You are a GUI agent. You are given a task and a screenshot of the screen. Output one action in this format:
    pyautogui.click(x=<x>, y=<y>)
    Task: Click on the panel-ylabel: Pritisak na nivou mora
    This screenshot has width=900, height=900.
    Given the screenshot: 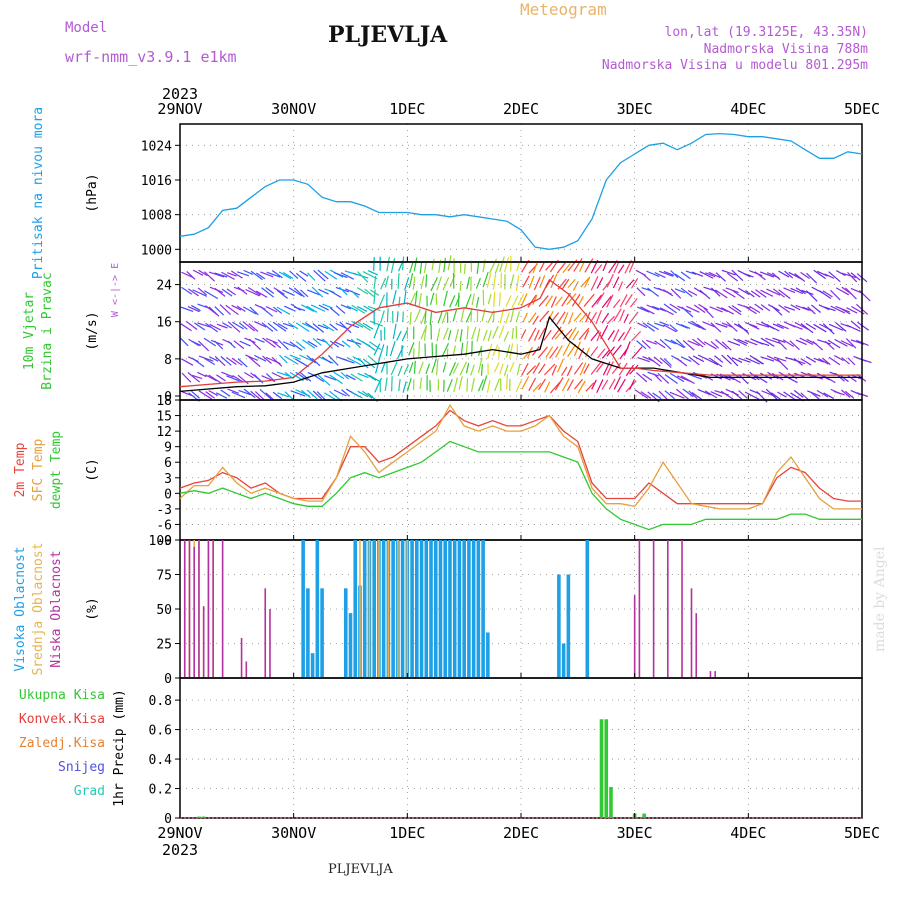 What is the action you would take?
    pyautogui.click(x=38, y=193)
    